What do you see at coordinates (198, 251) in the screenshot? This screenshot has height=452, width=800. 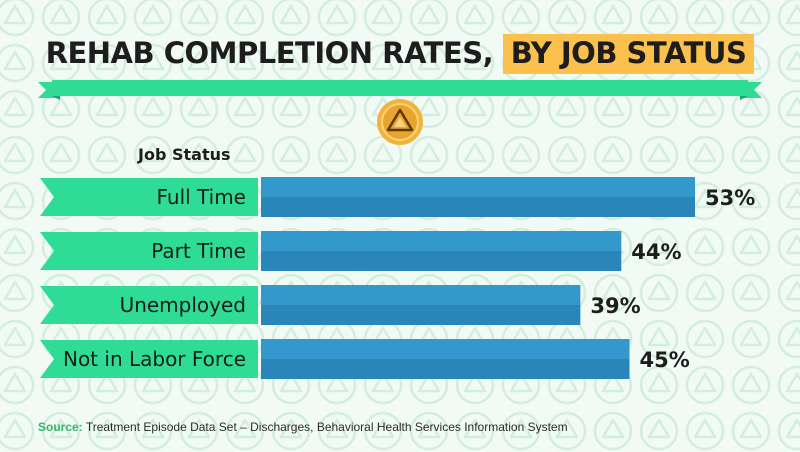 I see `category-label: Part Time` at bounding box center [198, 251].